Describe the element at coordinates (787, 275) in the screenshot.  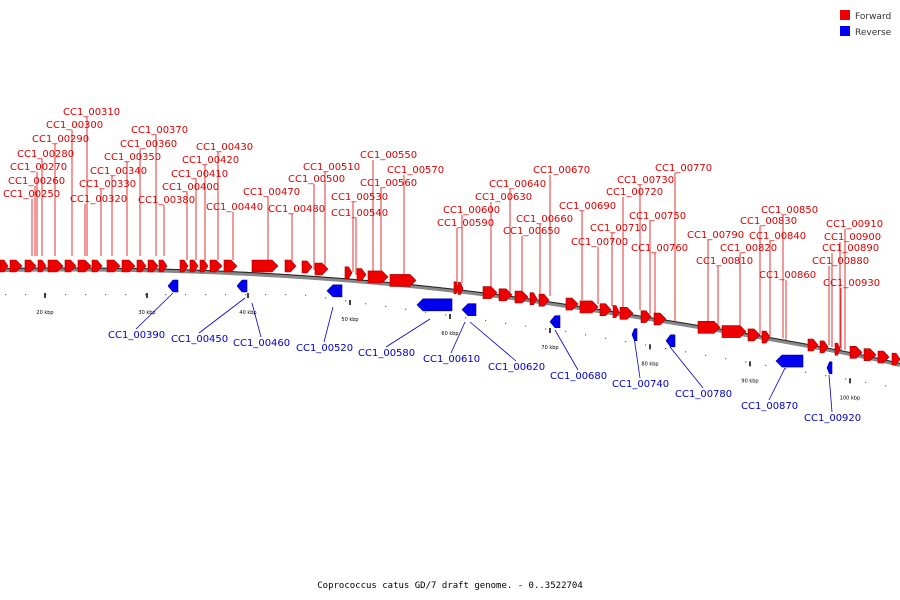
I see `forward-gene-label: CC1_00860` at that location.